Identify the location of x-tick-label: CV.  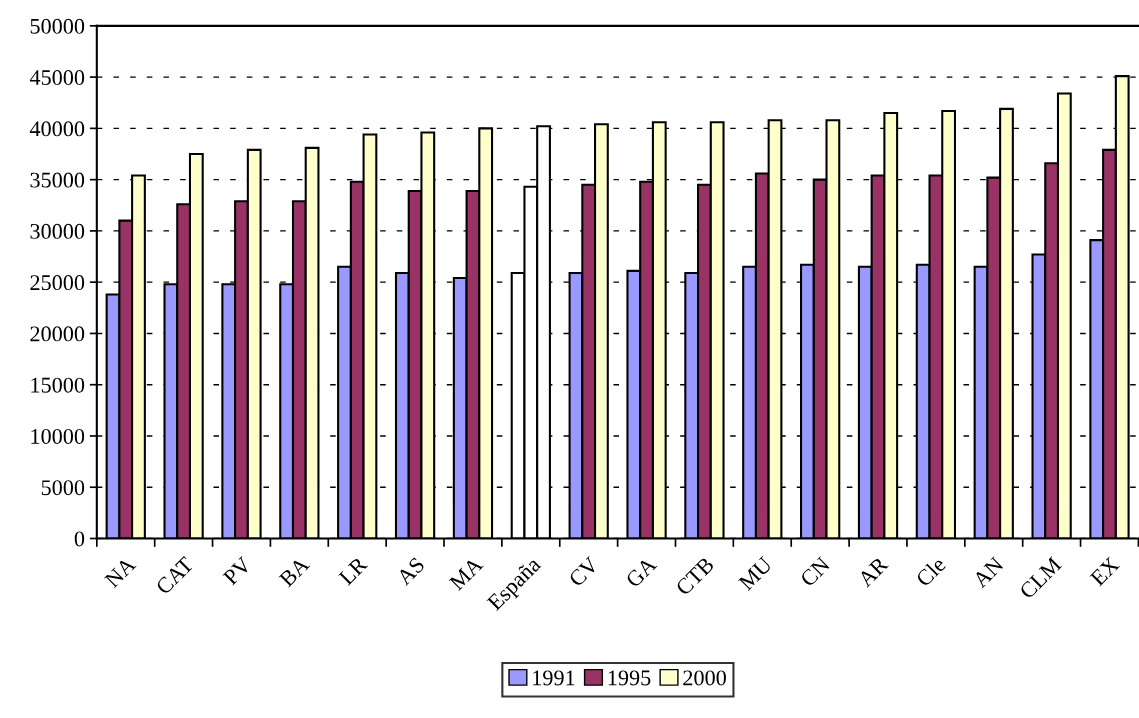
(584, 571).